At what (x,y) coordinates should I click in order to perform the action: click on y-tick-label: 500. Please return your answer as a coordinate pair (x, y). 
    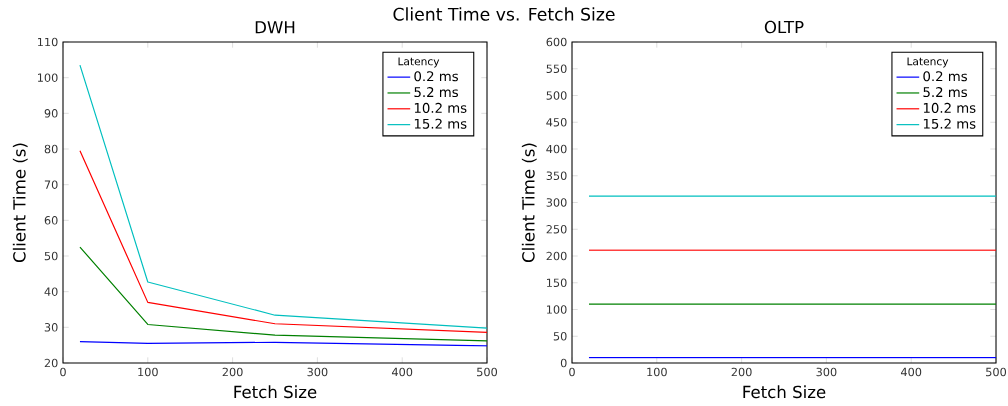
    Looking at the image, I should click on (556, 95).